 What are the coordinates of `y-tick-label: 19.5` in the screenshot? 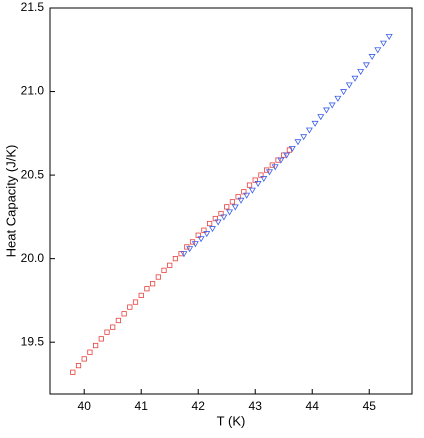 It's located at (33, 341).